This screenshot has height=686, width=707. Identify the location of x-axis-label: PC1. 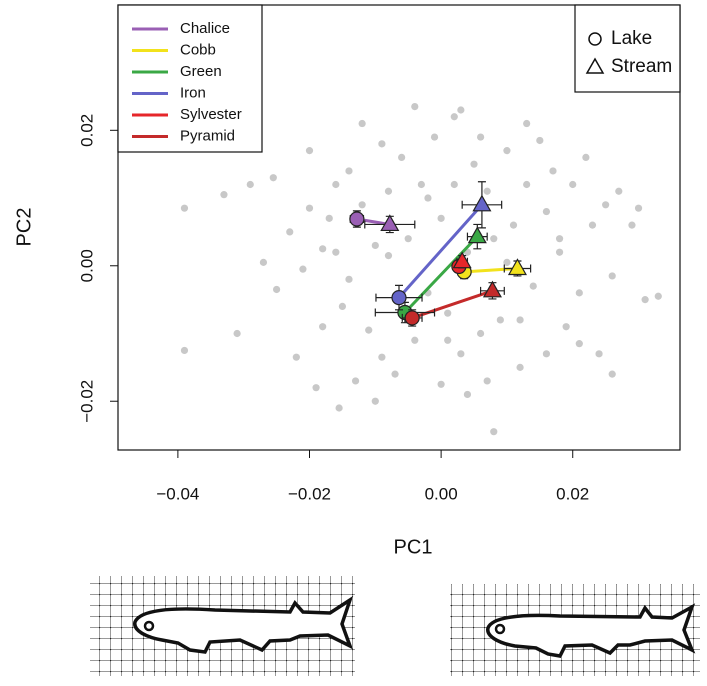
(413, 547).